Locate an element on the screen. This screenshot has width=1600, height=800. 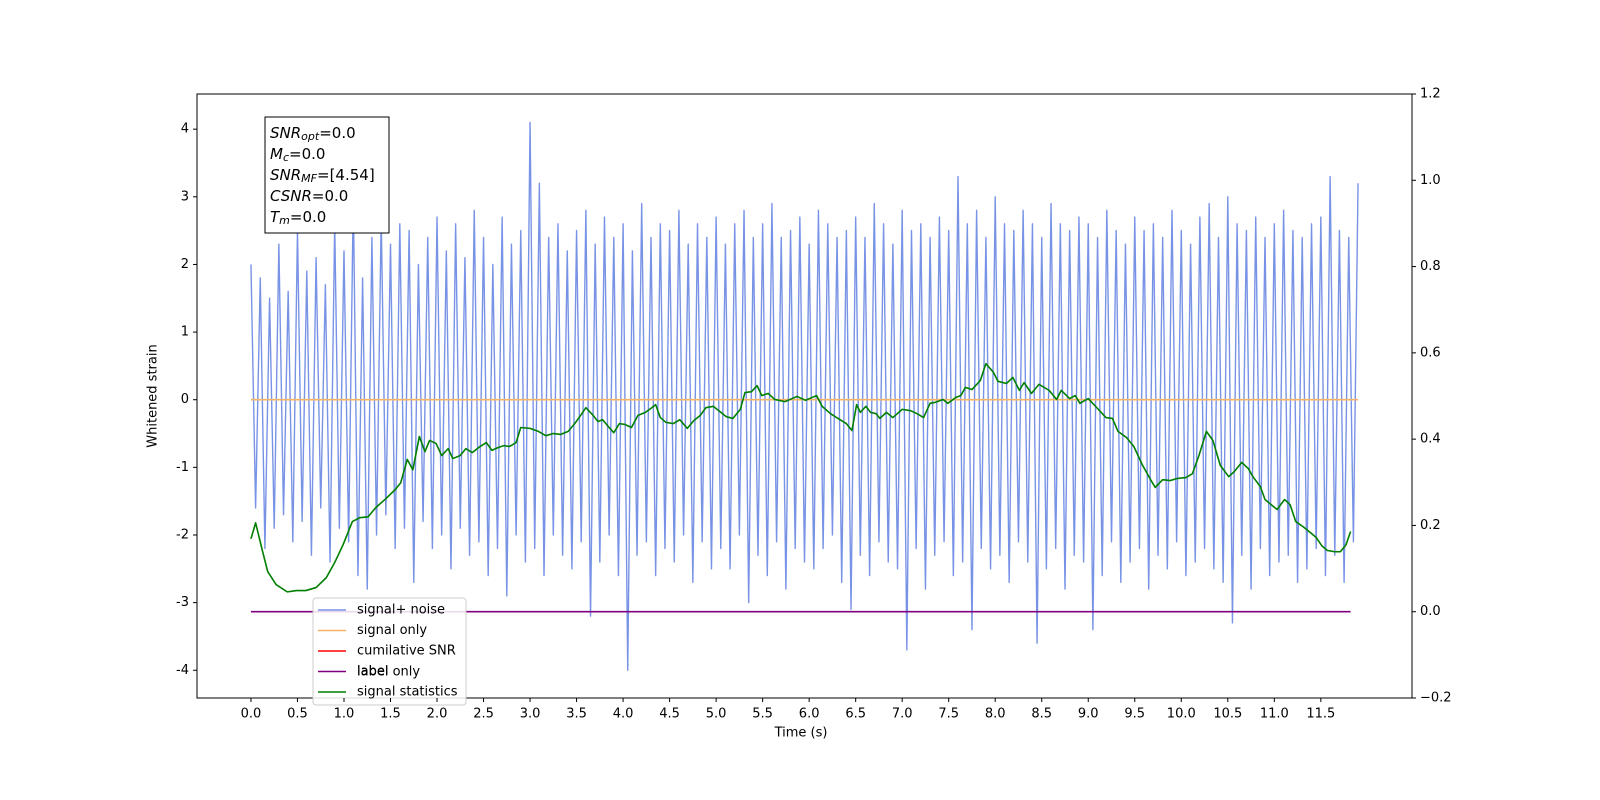
annotation-subscript: m is located at coordinates (284, 220).